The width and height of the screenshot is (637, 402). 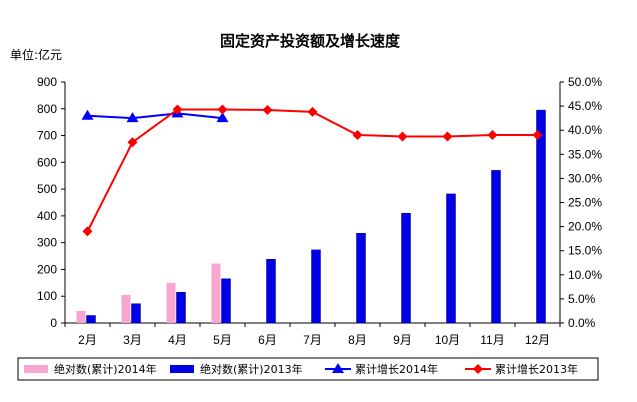 What do you see at coordinates (105, 369) in the screenshot?
I see `legend-label: 绝对数(累计)2014年` at bounding box center [105, 369].